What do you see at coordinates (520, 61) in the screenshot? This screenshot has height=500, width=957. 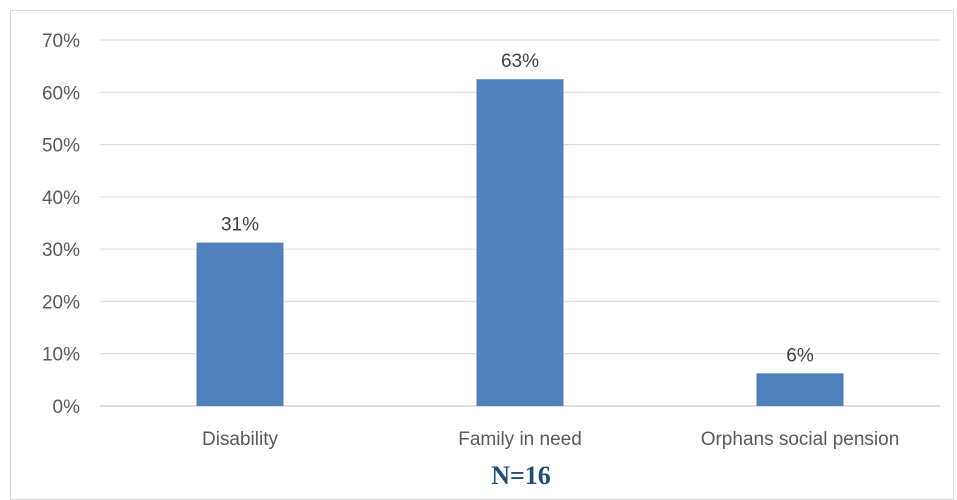 I see `data-label: 63%` at bounding box center [520, 61].